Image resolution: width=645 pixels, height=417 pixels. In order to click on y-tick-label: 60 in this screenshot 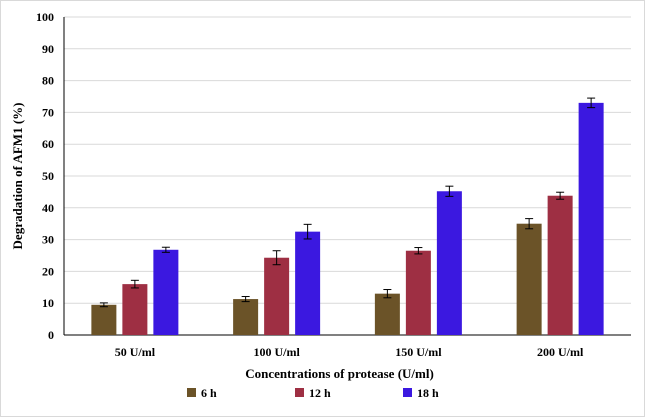, I will do `click(48, 144)`.